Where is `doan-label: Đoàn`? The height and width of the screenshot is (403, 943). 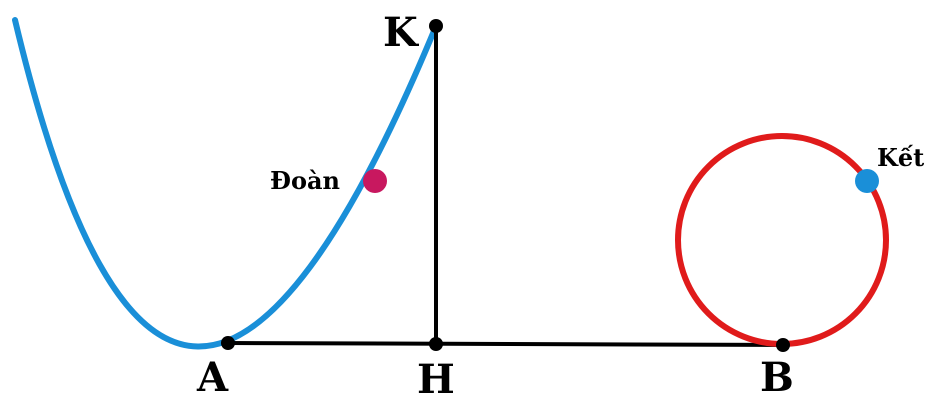
doan-label: Đoàn is located at coordinates (305, 180).